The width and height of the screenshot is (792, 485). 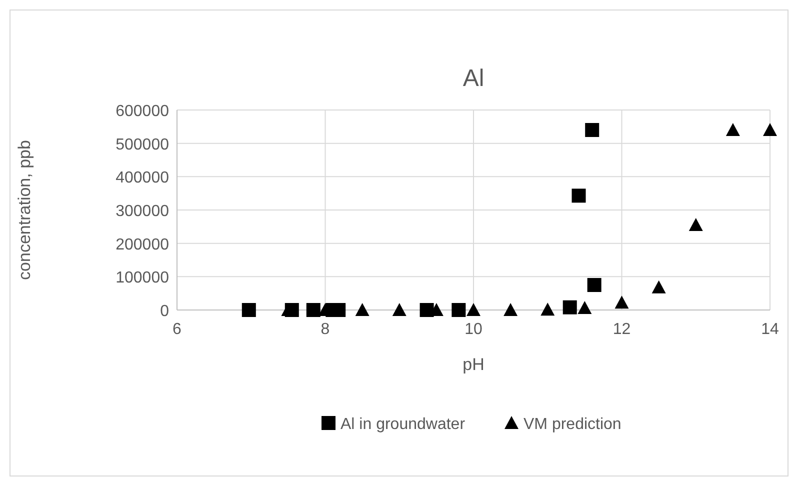 I want to click on legend-label: Al in groundwater, so click(x=403, y=424).